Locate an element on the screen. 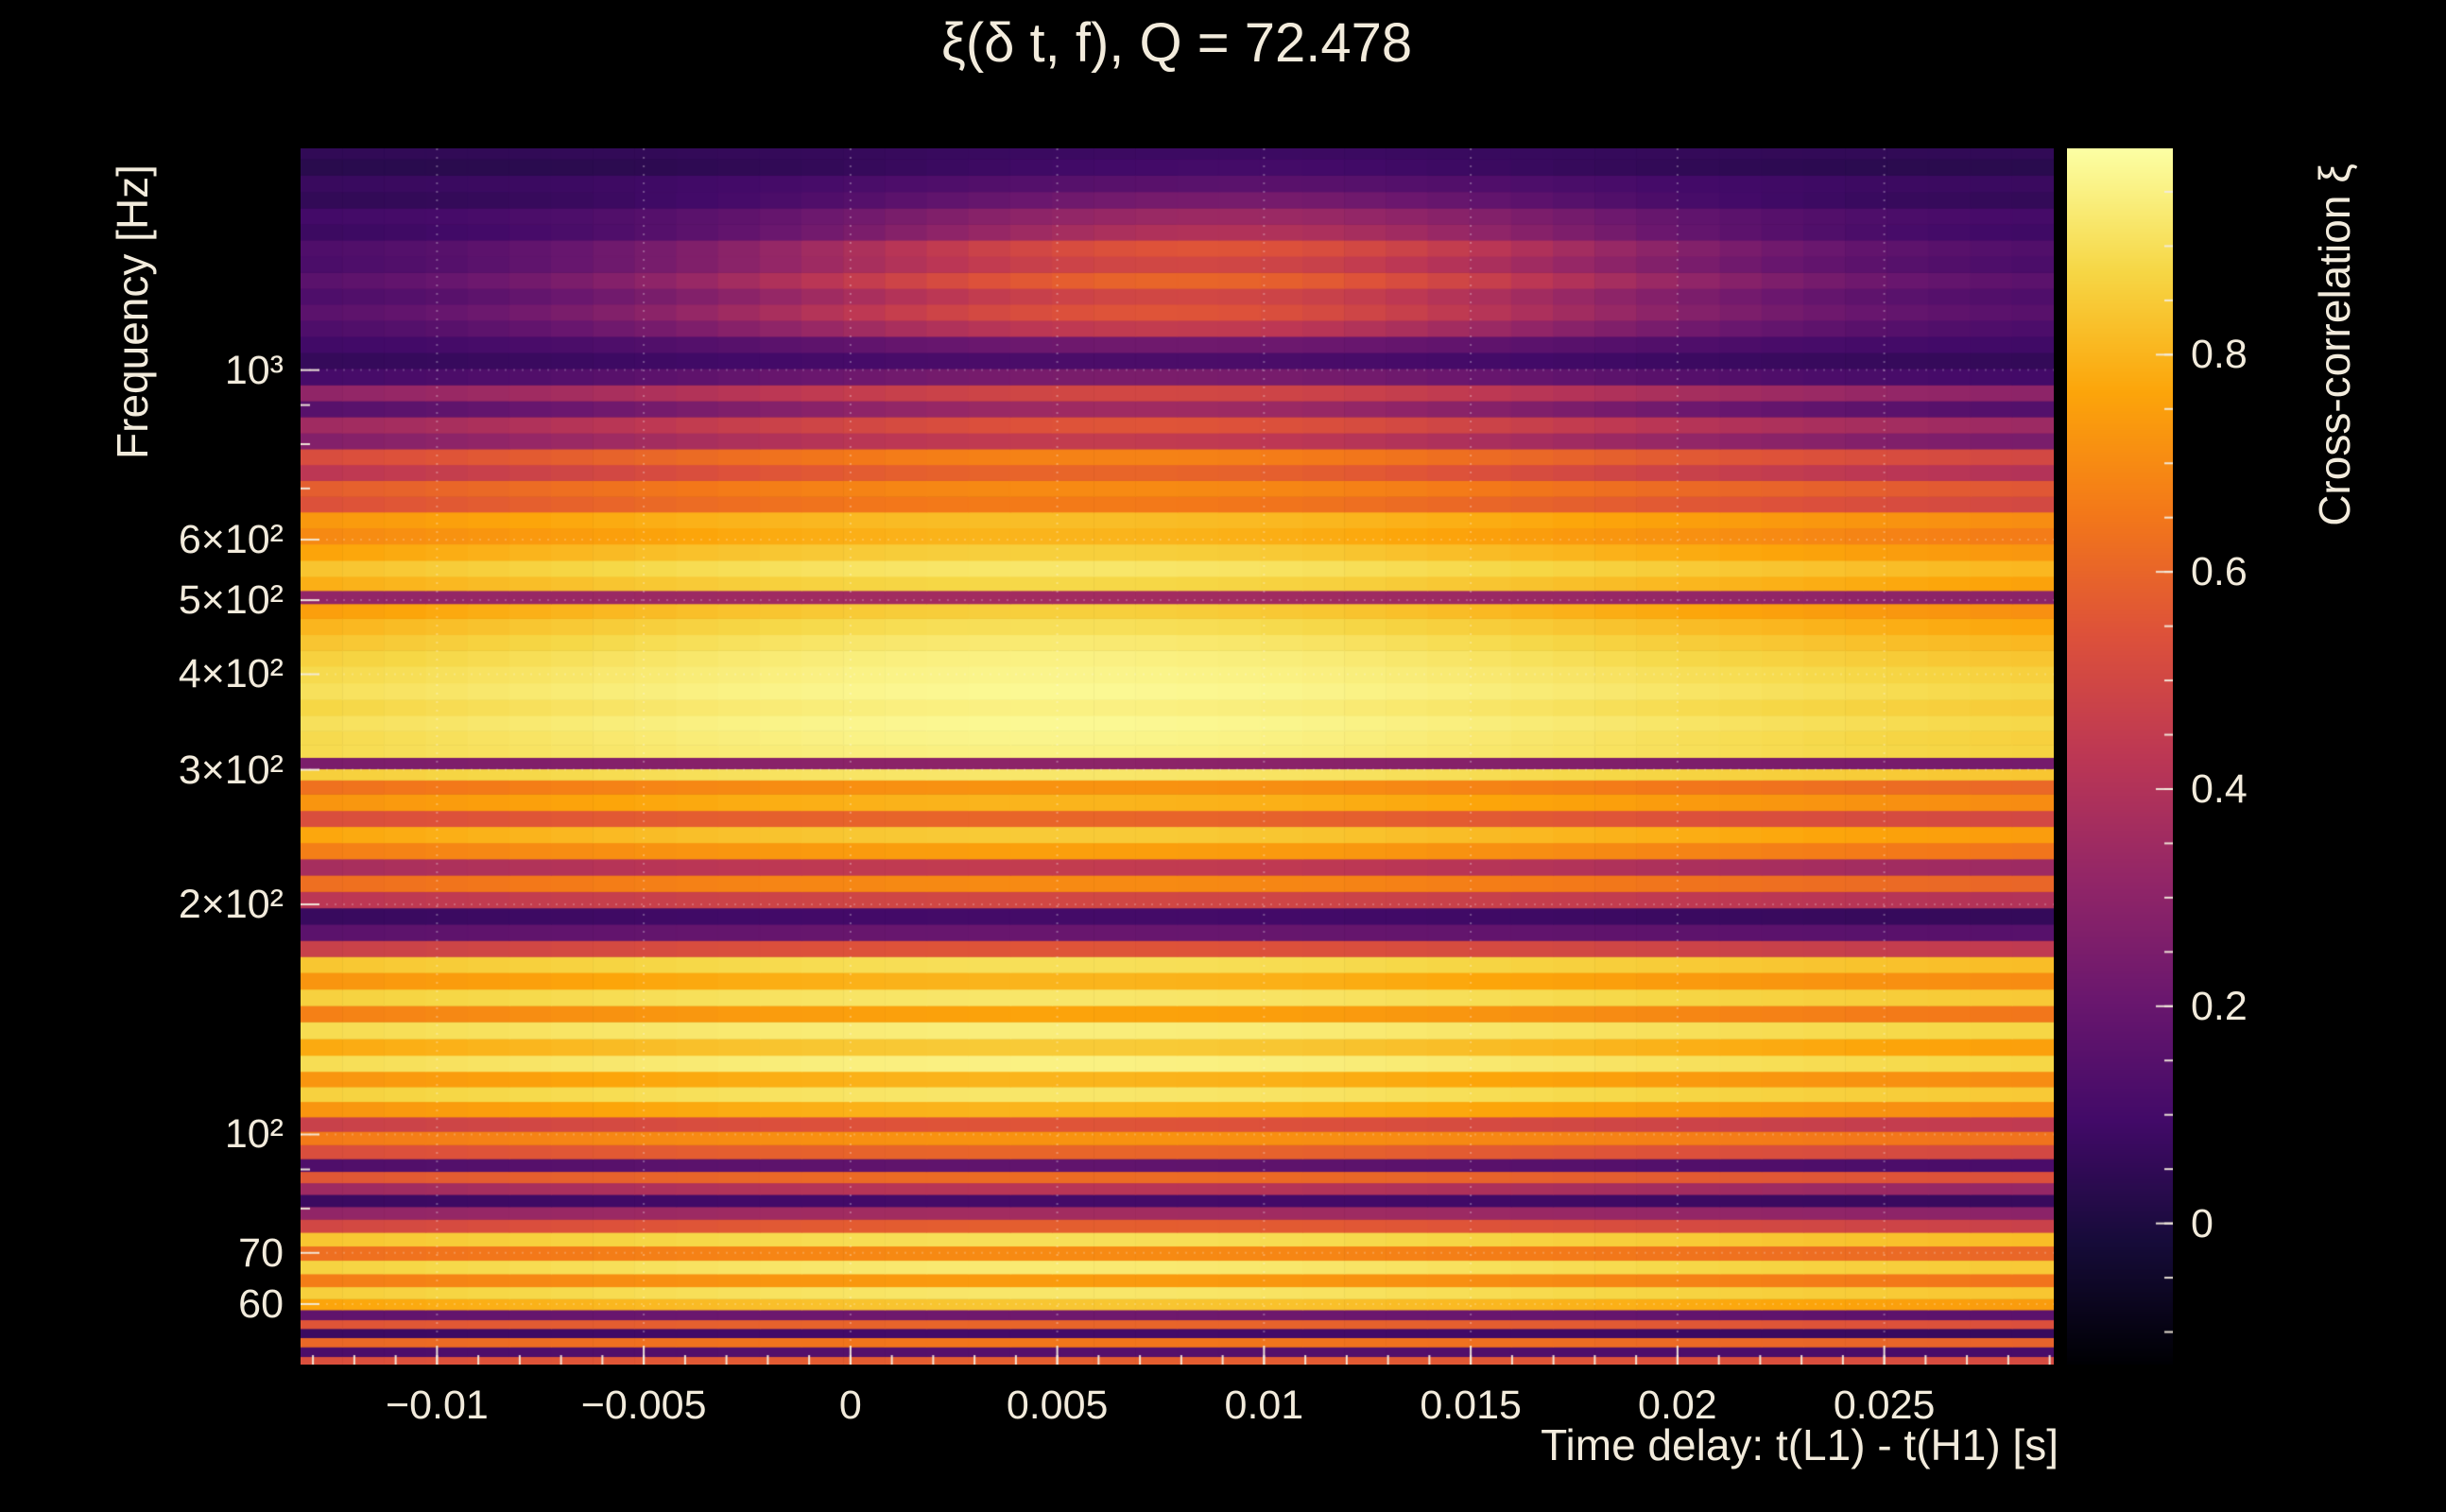 The image size is (2446, 1512). colorbar-tick-label: 0.2 is located at coordinates (2220, 1006).